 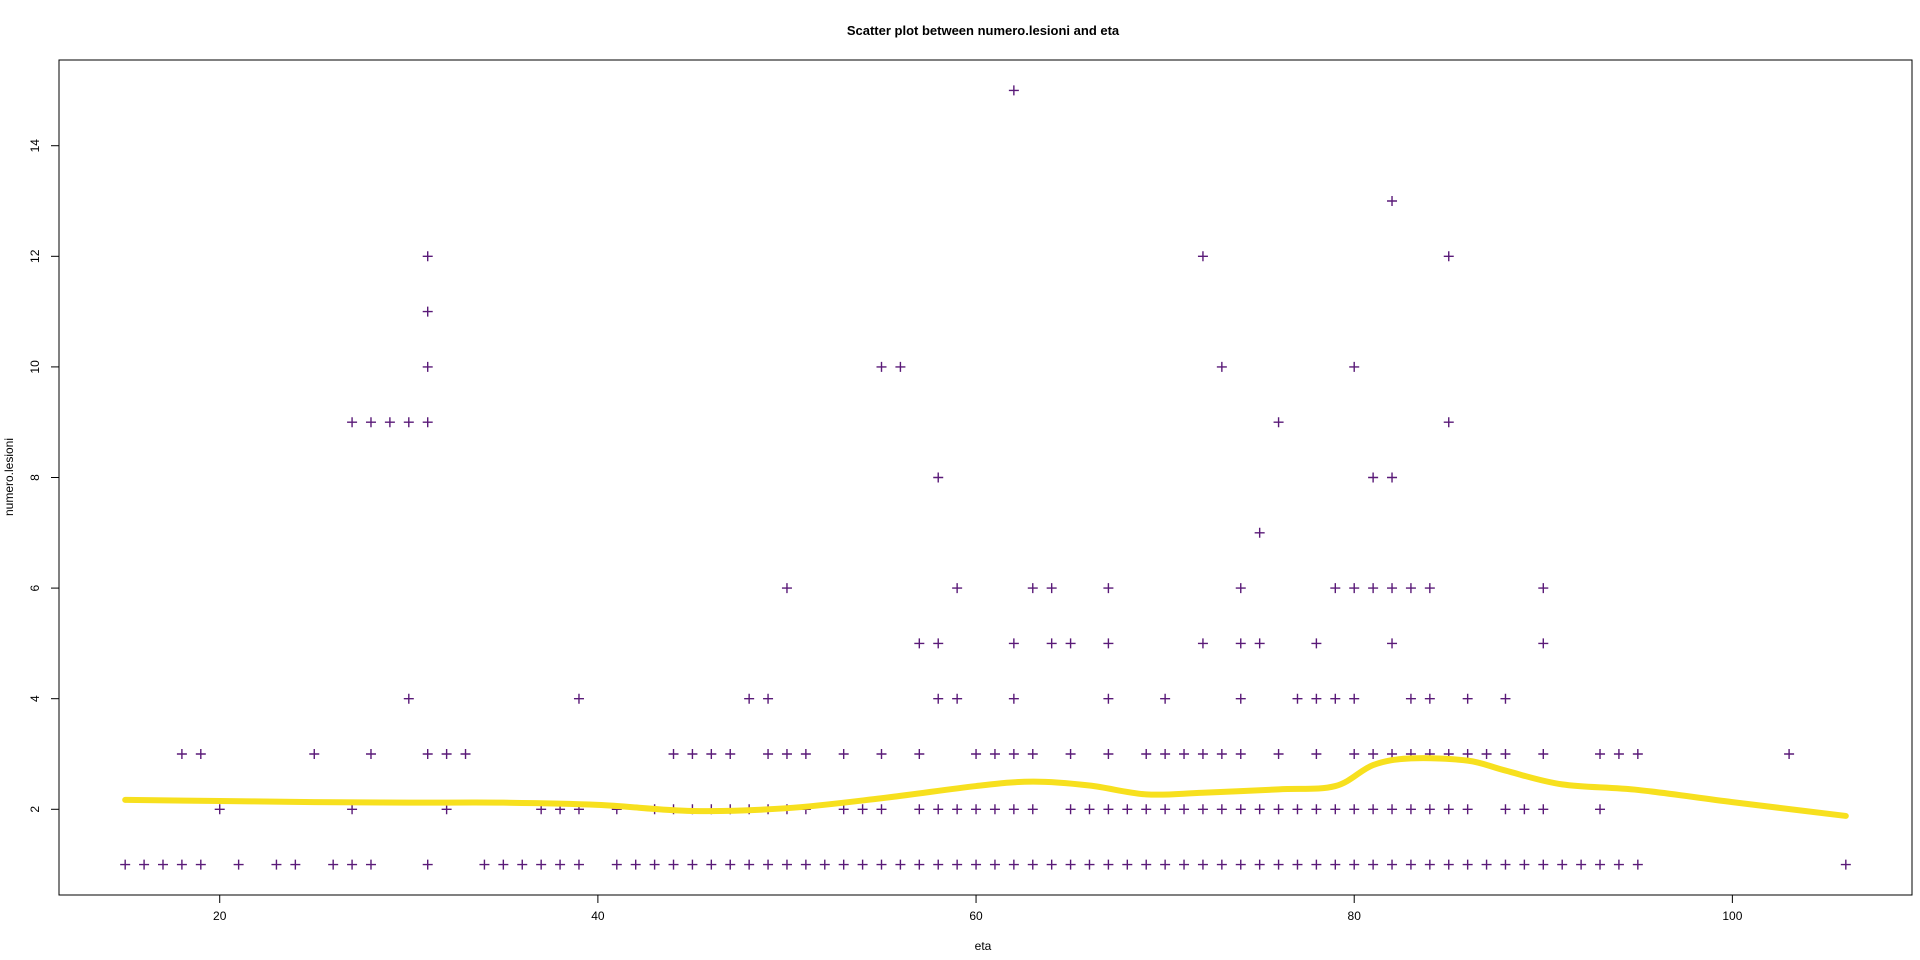 What do you see at coordinates (978, 909) in the screenshot?
I see `x-axis: 20 40 60 80 100` at bounding box center [978, 909].